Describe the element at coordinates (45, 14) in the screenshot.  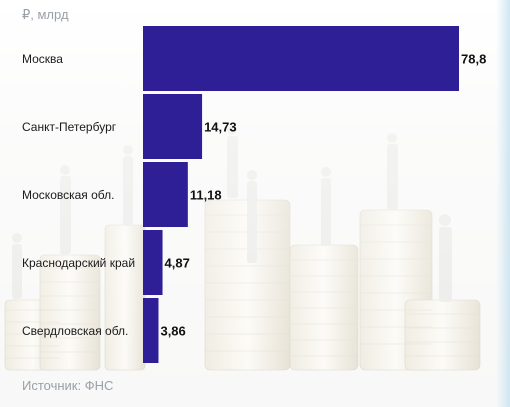
I see `unit-label: ₽, млрд` at that location.